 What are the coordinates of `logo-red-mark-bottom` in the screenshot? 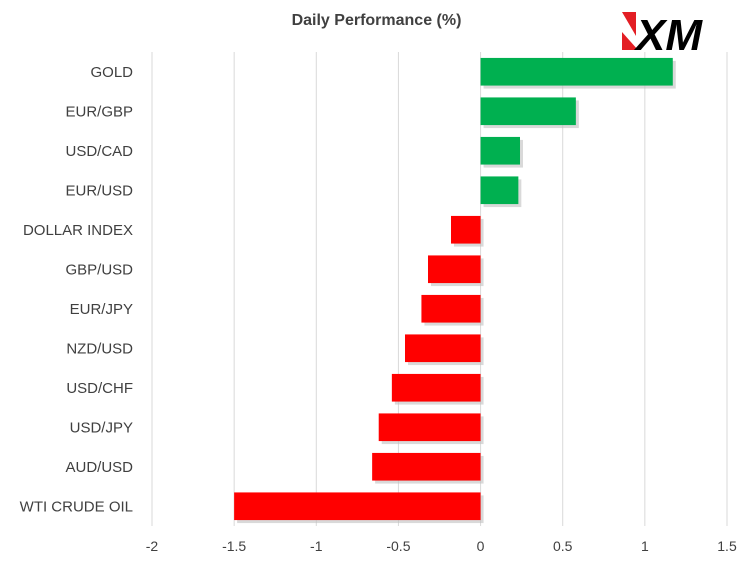 It's located at (630, 41).